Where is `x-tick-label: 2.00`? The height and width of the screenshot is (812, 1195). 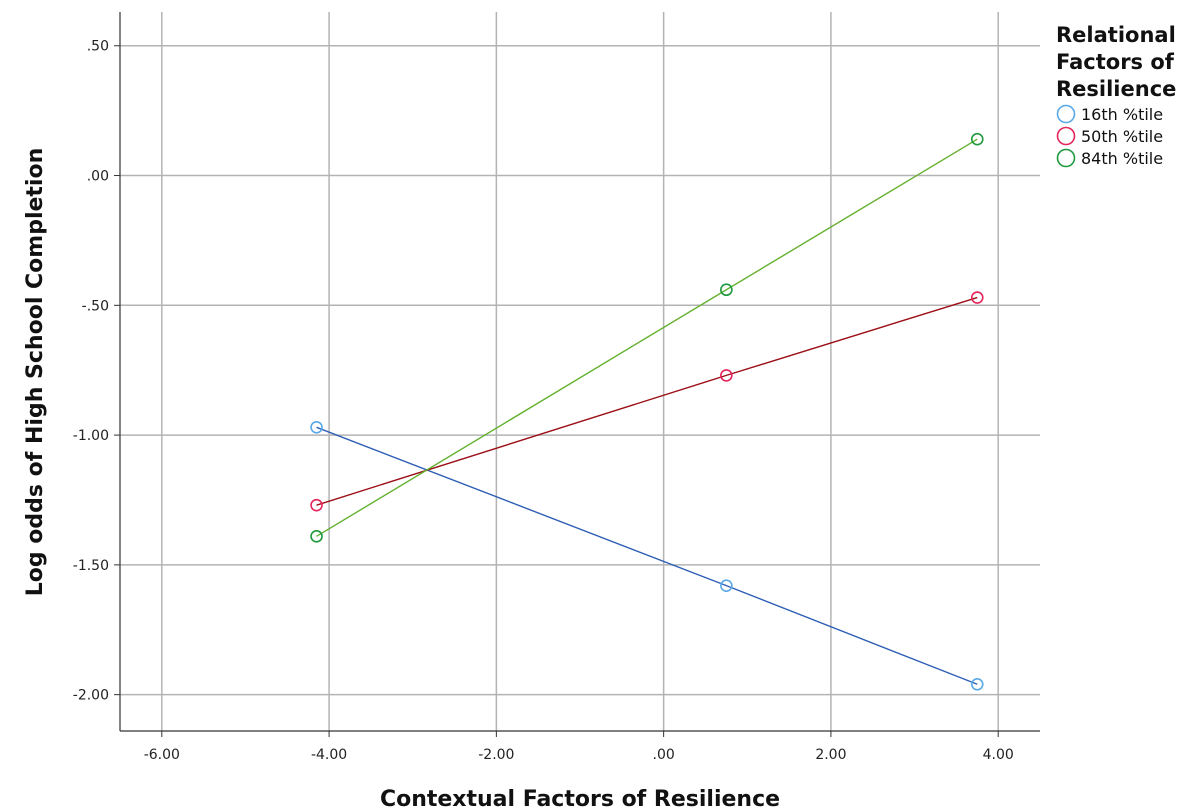
x-tick-label: 2.00 is located at coordinates (830, 755).